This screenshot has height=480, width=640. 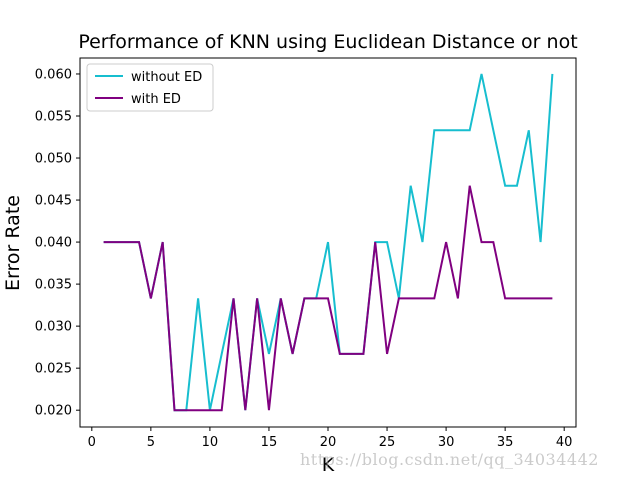 I want to click on watermark-text: https://blog.csdn.net/qq_34034442, so click(x=449, y=459).